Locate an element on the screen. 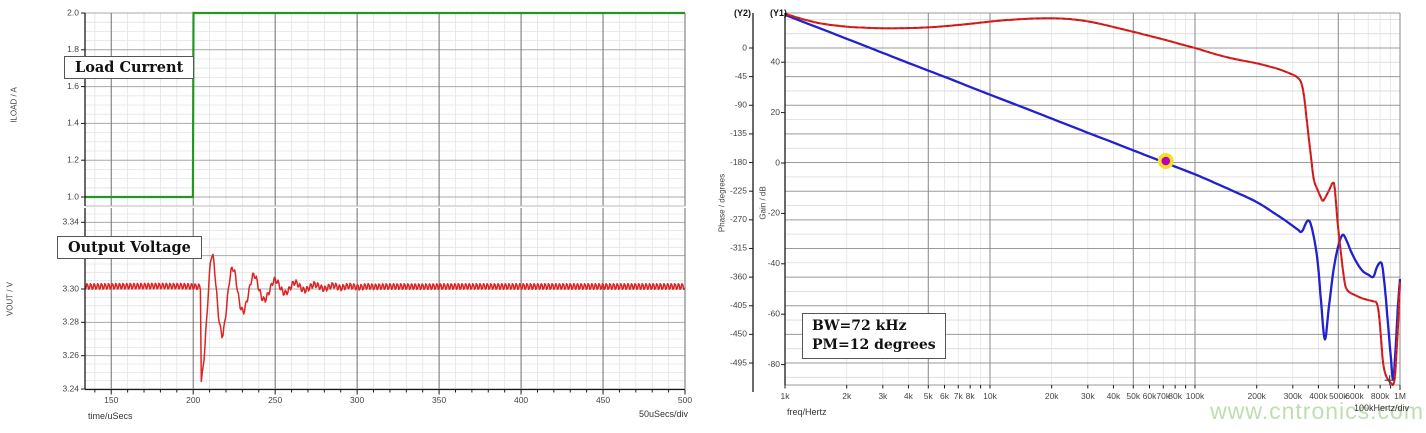  vout-trace is located at coordinates (385, 318).